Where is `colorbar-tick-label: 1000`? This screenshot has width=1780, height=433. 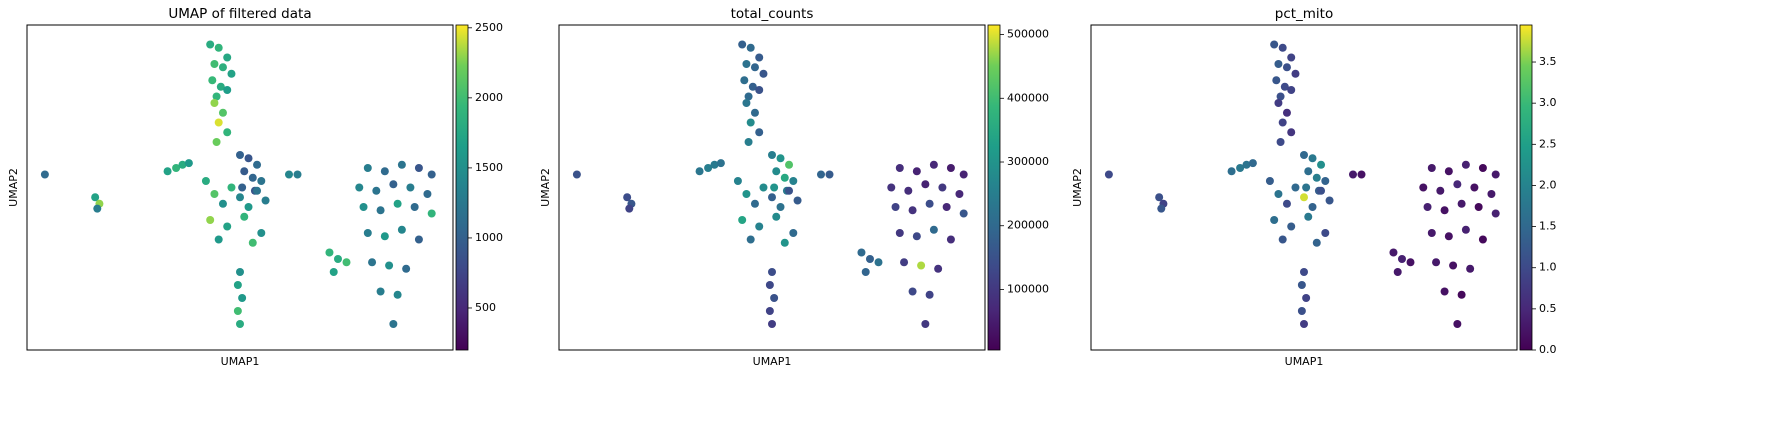 colorbar-tick-label: 1000 is located at coordinates (489, 237).